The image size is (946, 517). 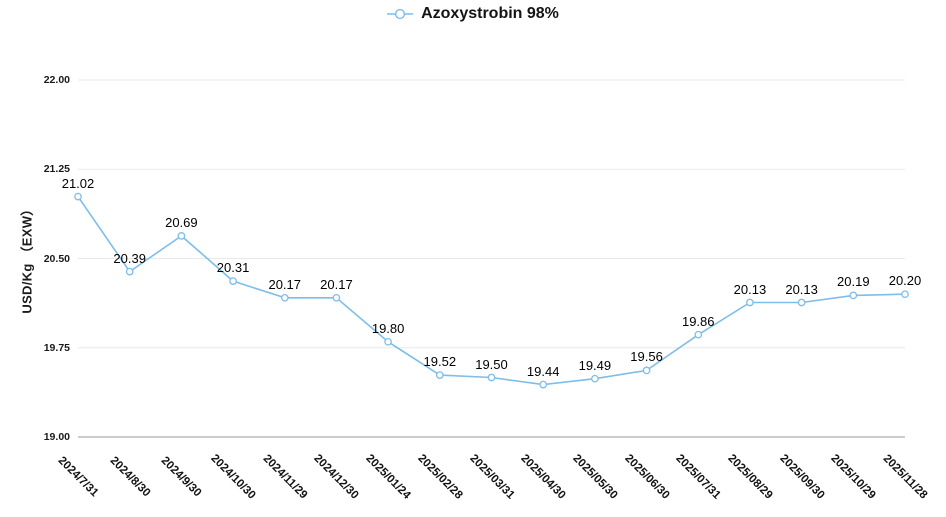 What do you see at coordinates (388, 328) in the screenshot?
I see `point-value-label: 19.80` at bounding box center [388, 328].